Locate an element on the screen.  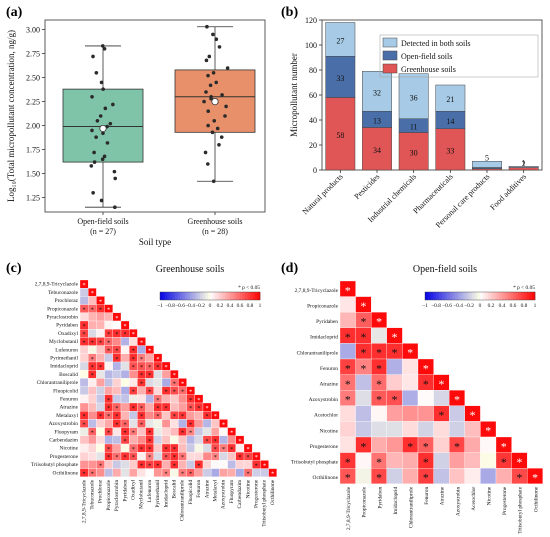
colorbar-tick-label: 0.6 is located at coordinates (240, 306).